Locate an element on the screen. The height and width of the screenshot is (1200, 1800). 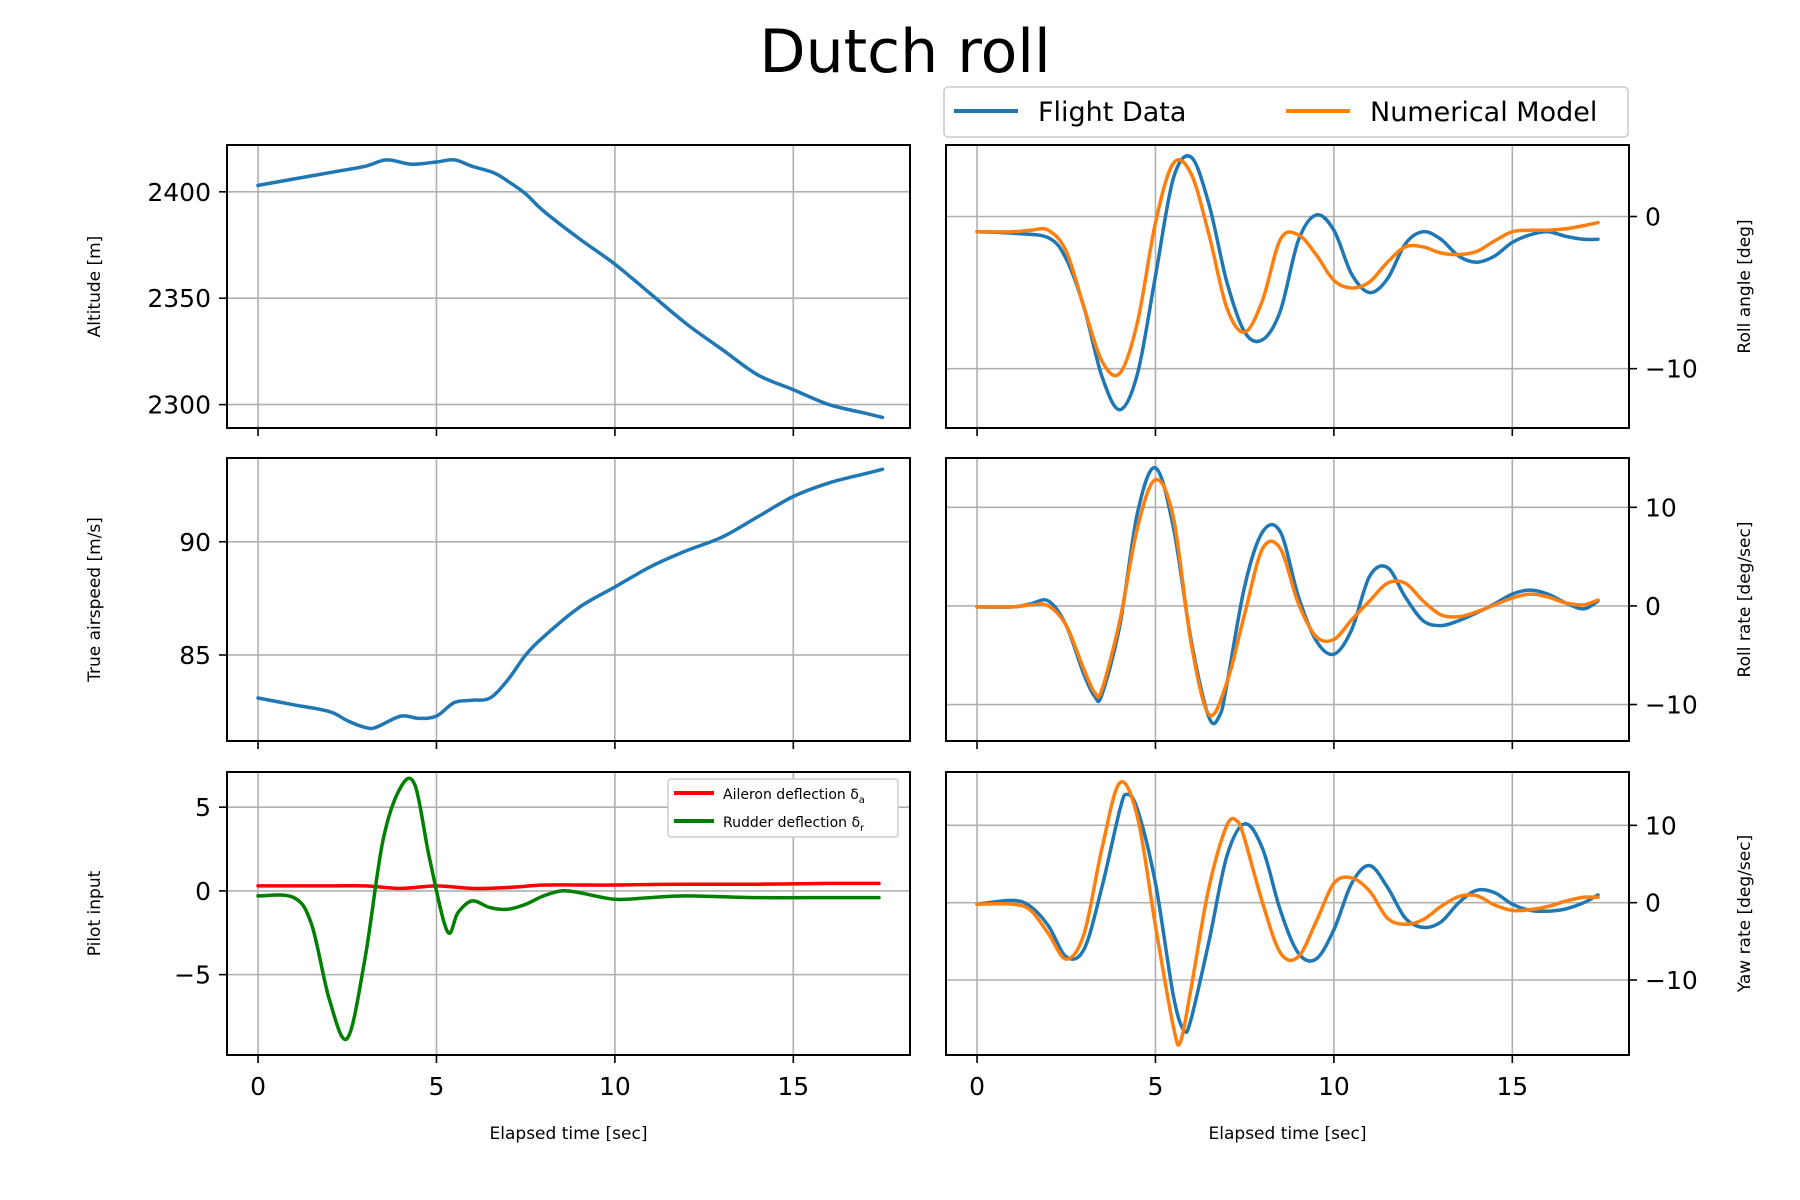
roll-rate-frame is located at coordinates (1287, 599).